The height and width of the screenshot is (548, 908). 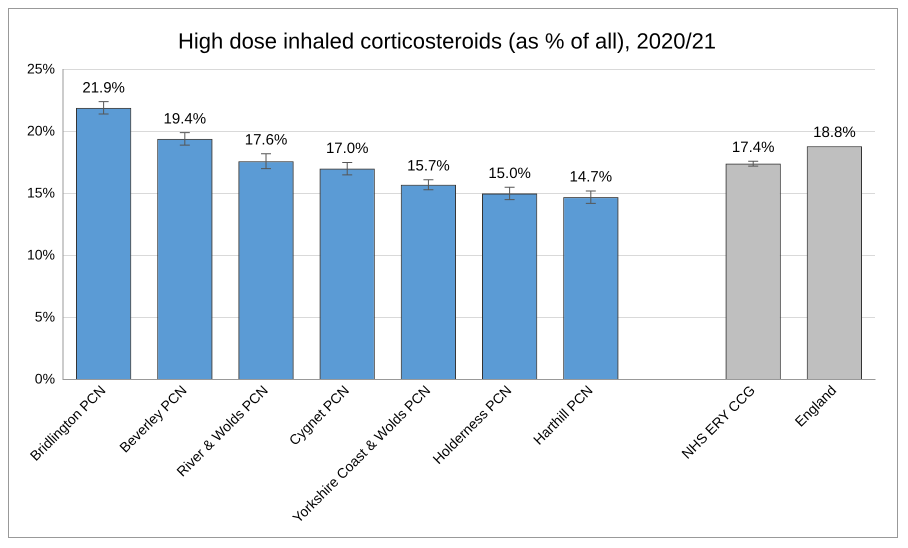 What do you see at coordinates (41, 130) in the screenshot?
I see `y-tick-label: 20%` at bounding box center [41, 130].